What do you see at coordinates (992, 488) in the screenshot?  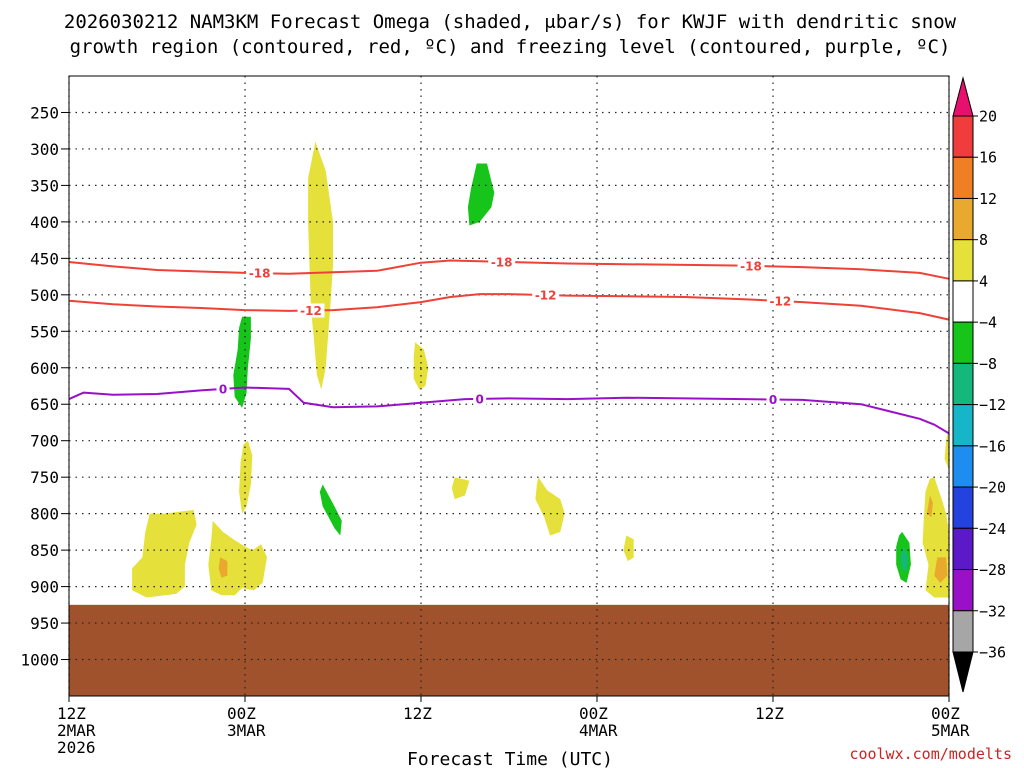 I see `colorbar-label-9: −20` at bounding box center [992, 488].